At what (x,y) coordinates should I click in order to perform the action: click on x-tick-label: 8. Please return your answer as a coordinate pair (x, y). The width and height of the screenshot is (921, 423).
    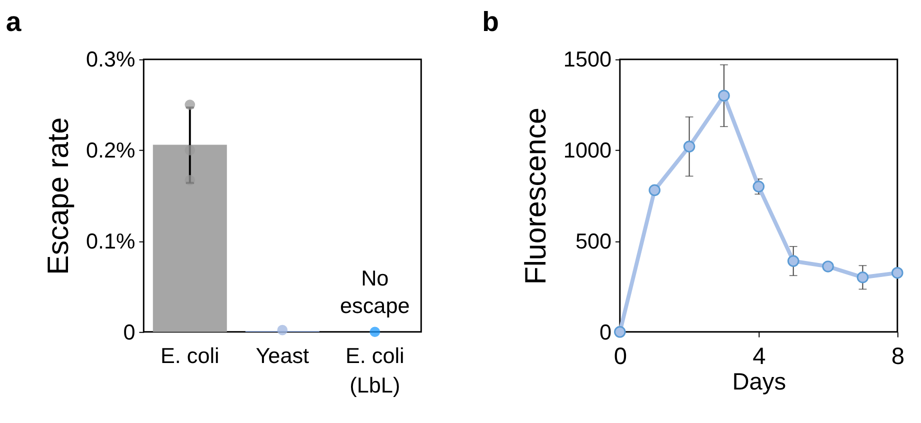
    Looking at the image, I should click on (897, 357).